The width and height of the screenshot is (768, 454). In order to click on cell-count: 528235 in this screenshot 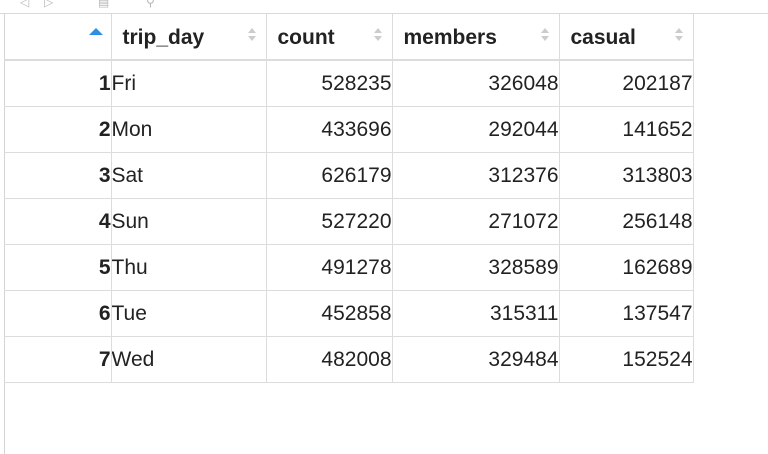, I will do `click(329, 83)`.